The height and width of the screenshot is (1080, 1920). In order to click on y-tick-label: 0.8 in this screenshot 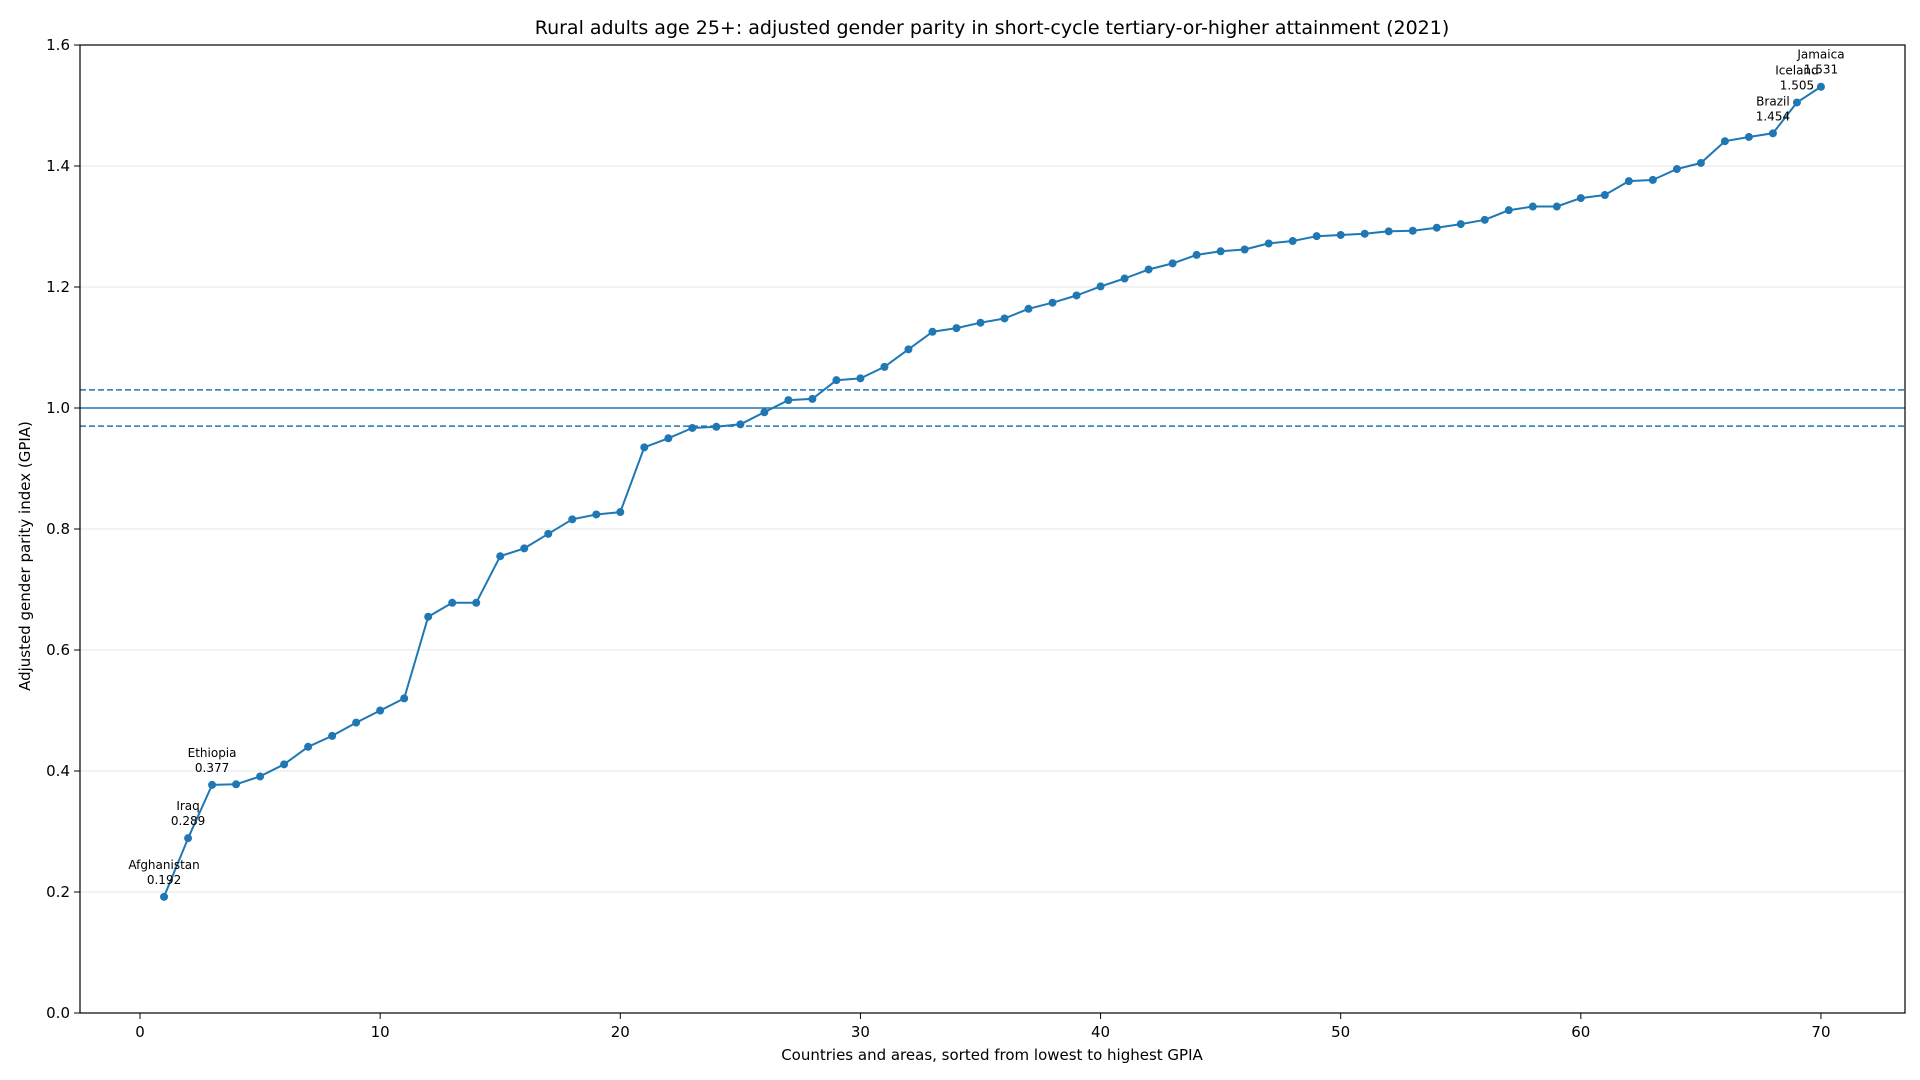, I will do `click(58, 529)`.